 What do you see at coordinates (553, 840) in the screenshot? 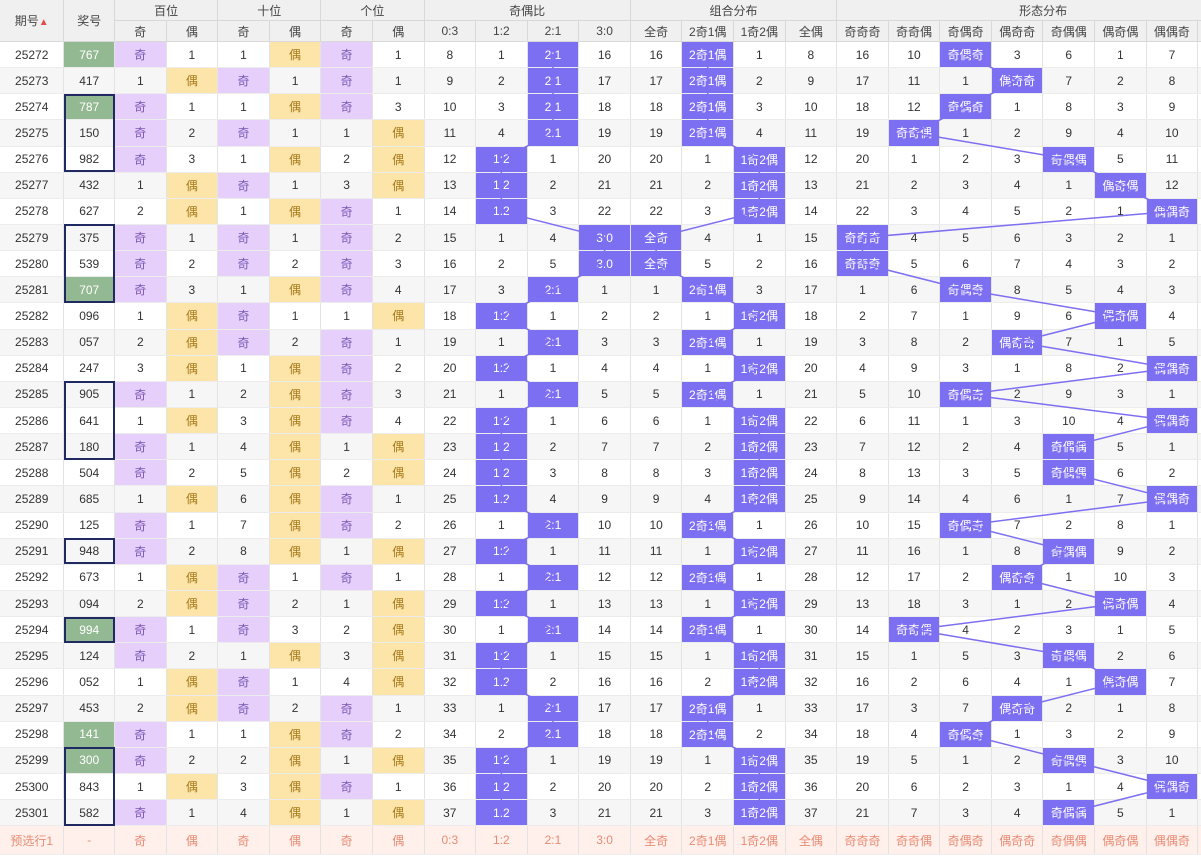
I see `preselect-option: 2:1` at bounding box center [553, 840].